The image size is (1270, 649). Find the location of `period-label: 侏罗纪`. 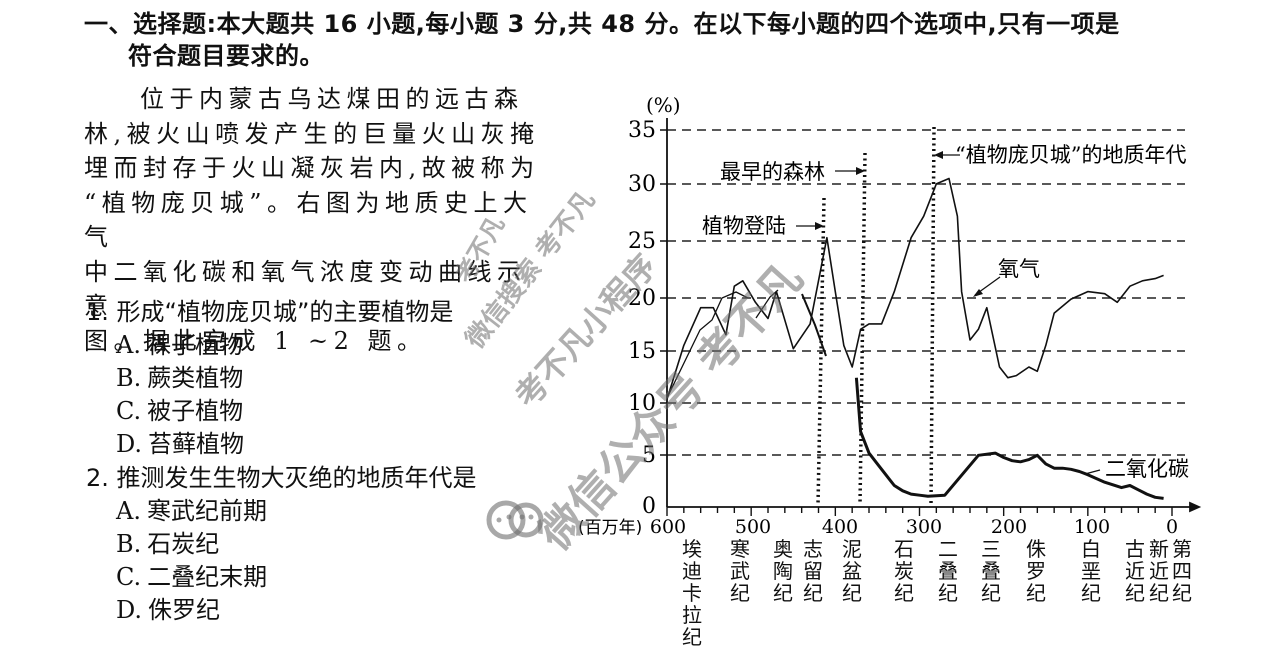

period-label: 侏罗纪 is located at coordinates (1036, 571).